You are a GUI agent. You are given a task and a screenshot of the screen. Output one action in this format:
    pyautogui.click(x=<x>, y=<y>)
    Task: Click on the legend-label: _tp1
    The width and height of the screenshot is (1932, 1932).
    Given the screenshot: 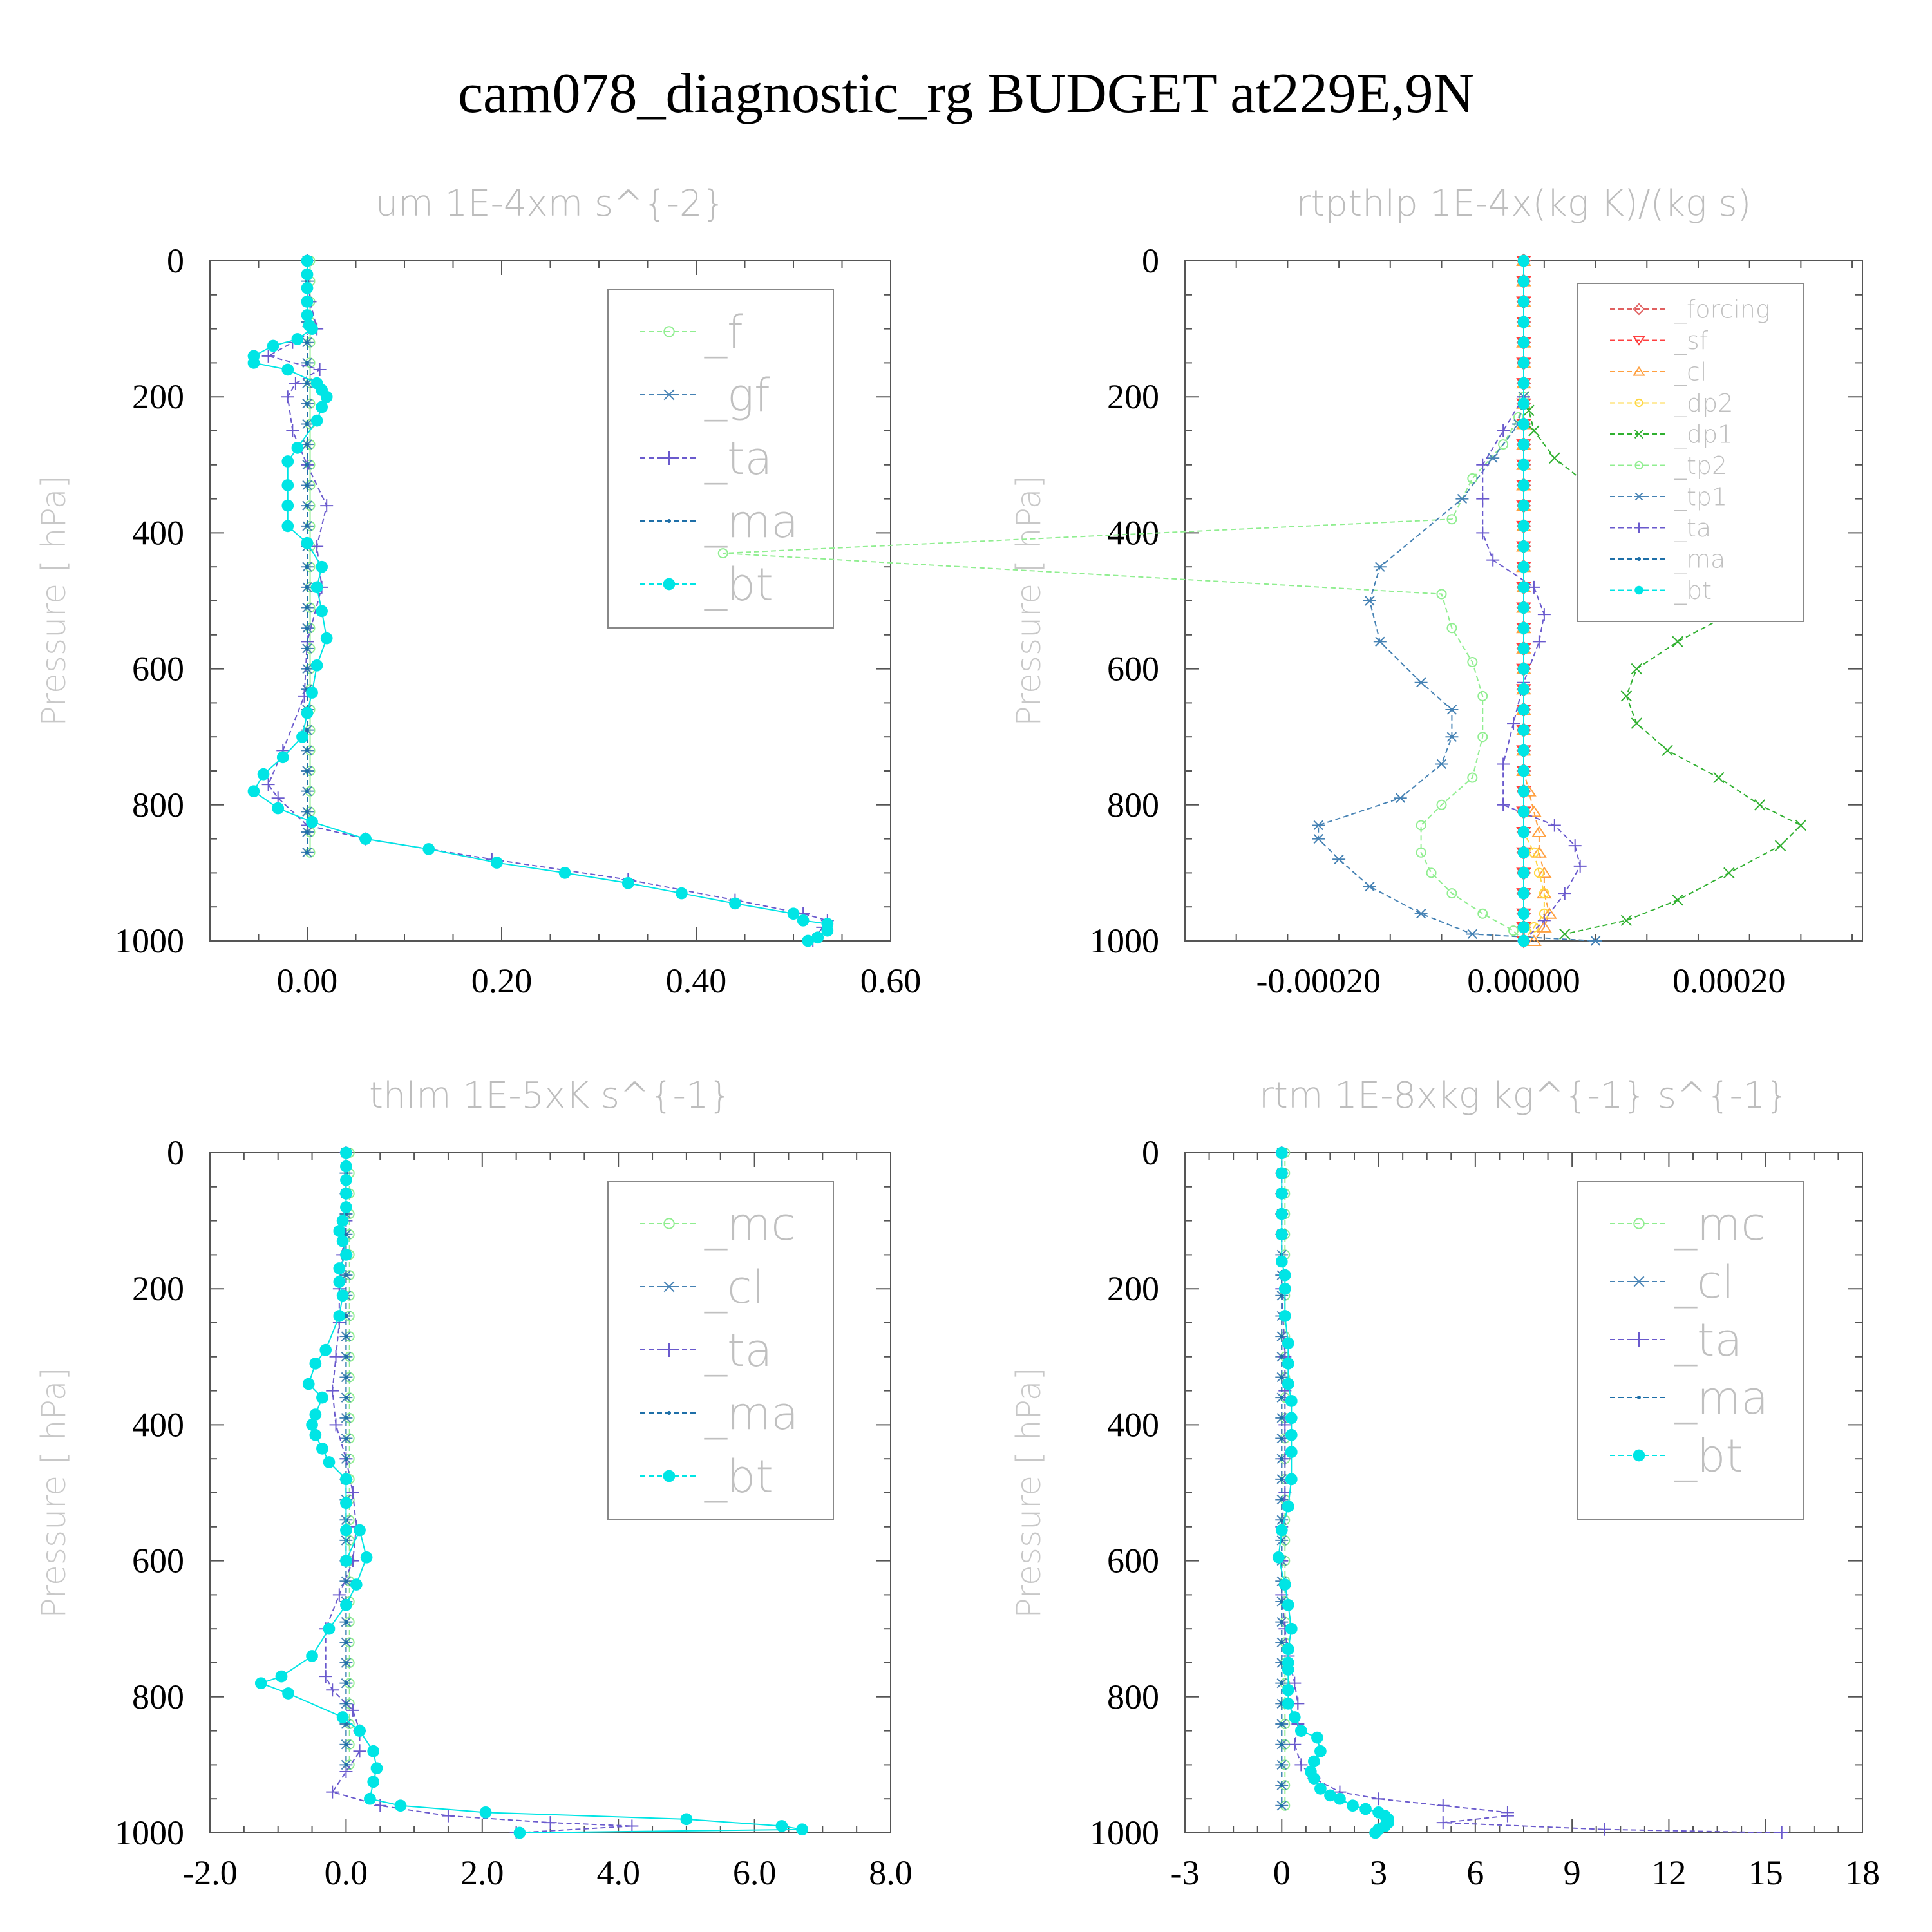 What is the action you would take?
    pyautogui.click(x=1700, y=497)
    